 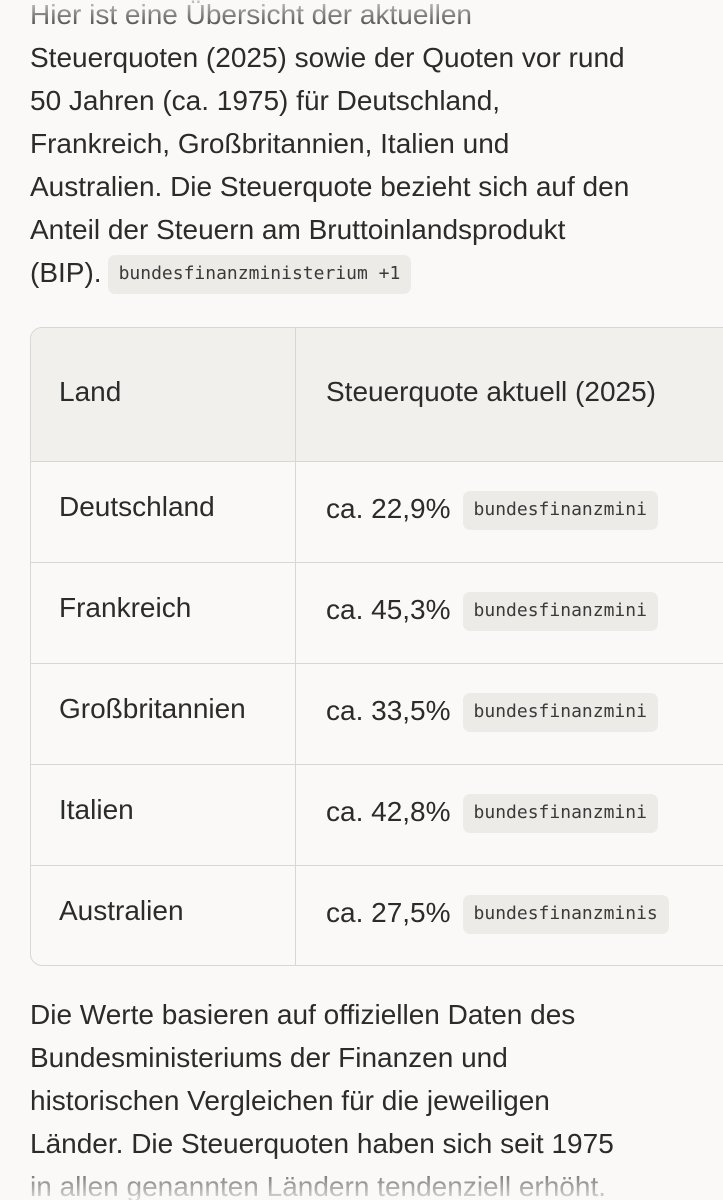 I want to click on cell-quote: ca. 27,5% bundesfinanzminis, so click(x=497, y=914).